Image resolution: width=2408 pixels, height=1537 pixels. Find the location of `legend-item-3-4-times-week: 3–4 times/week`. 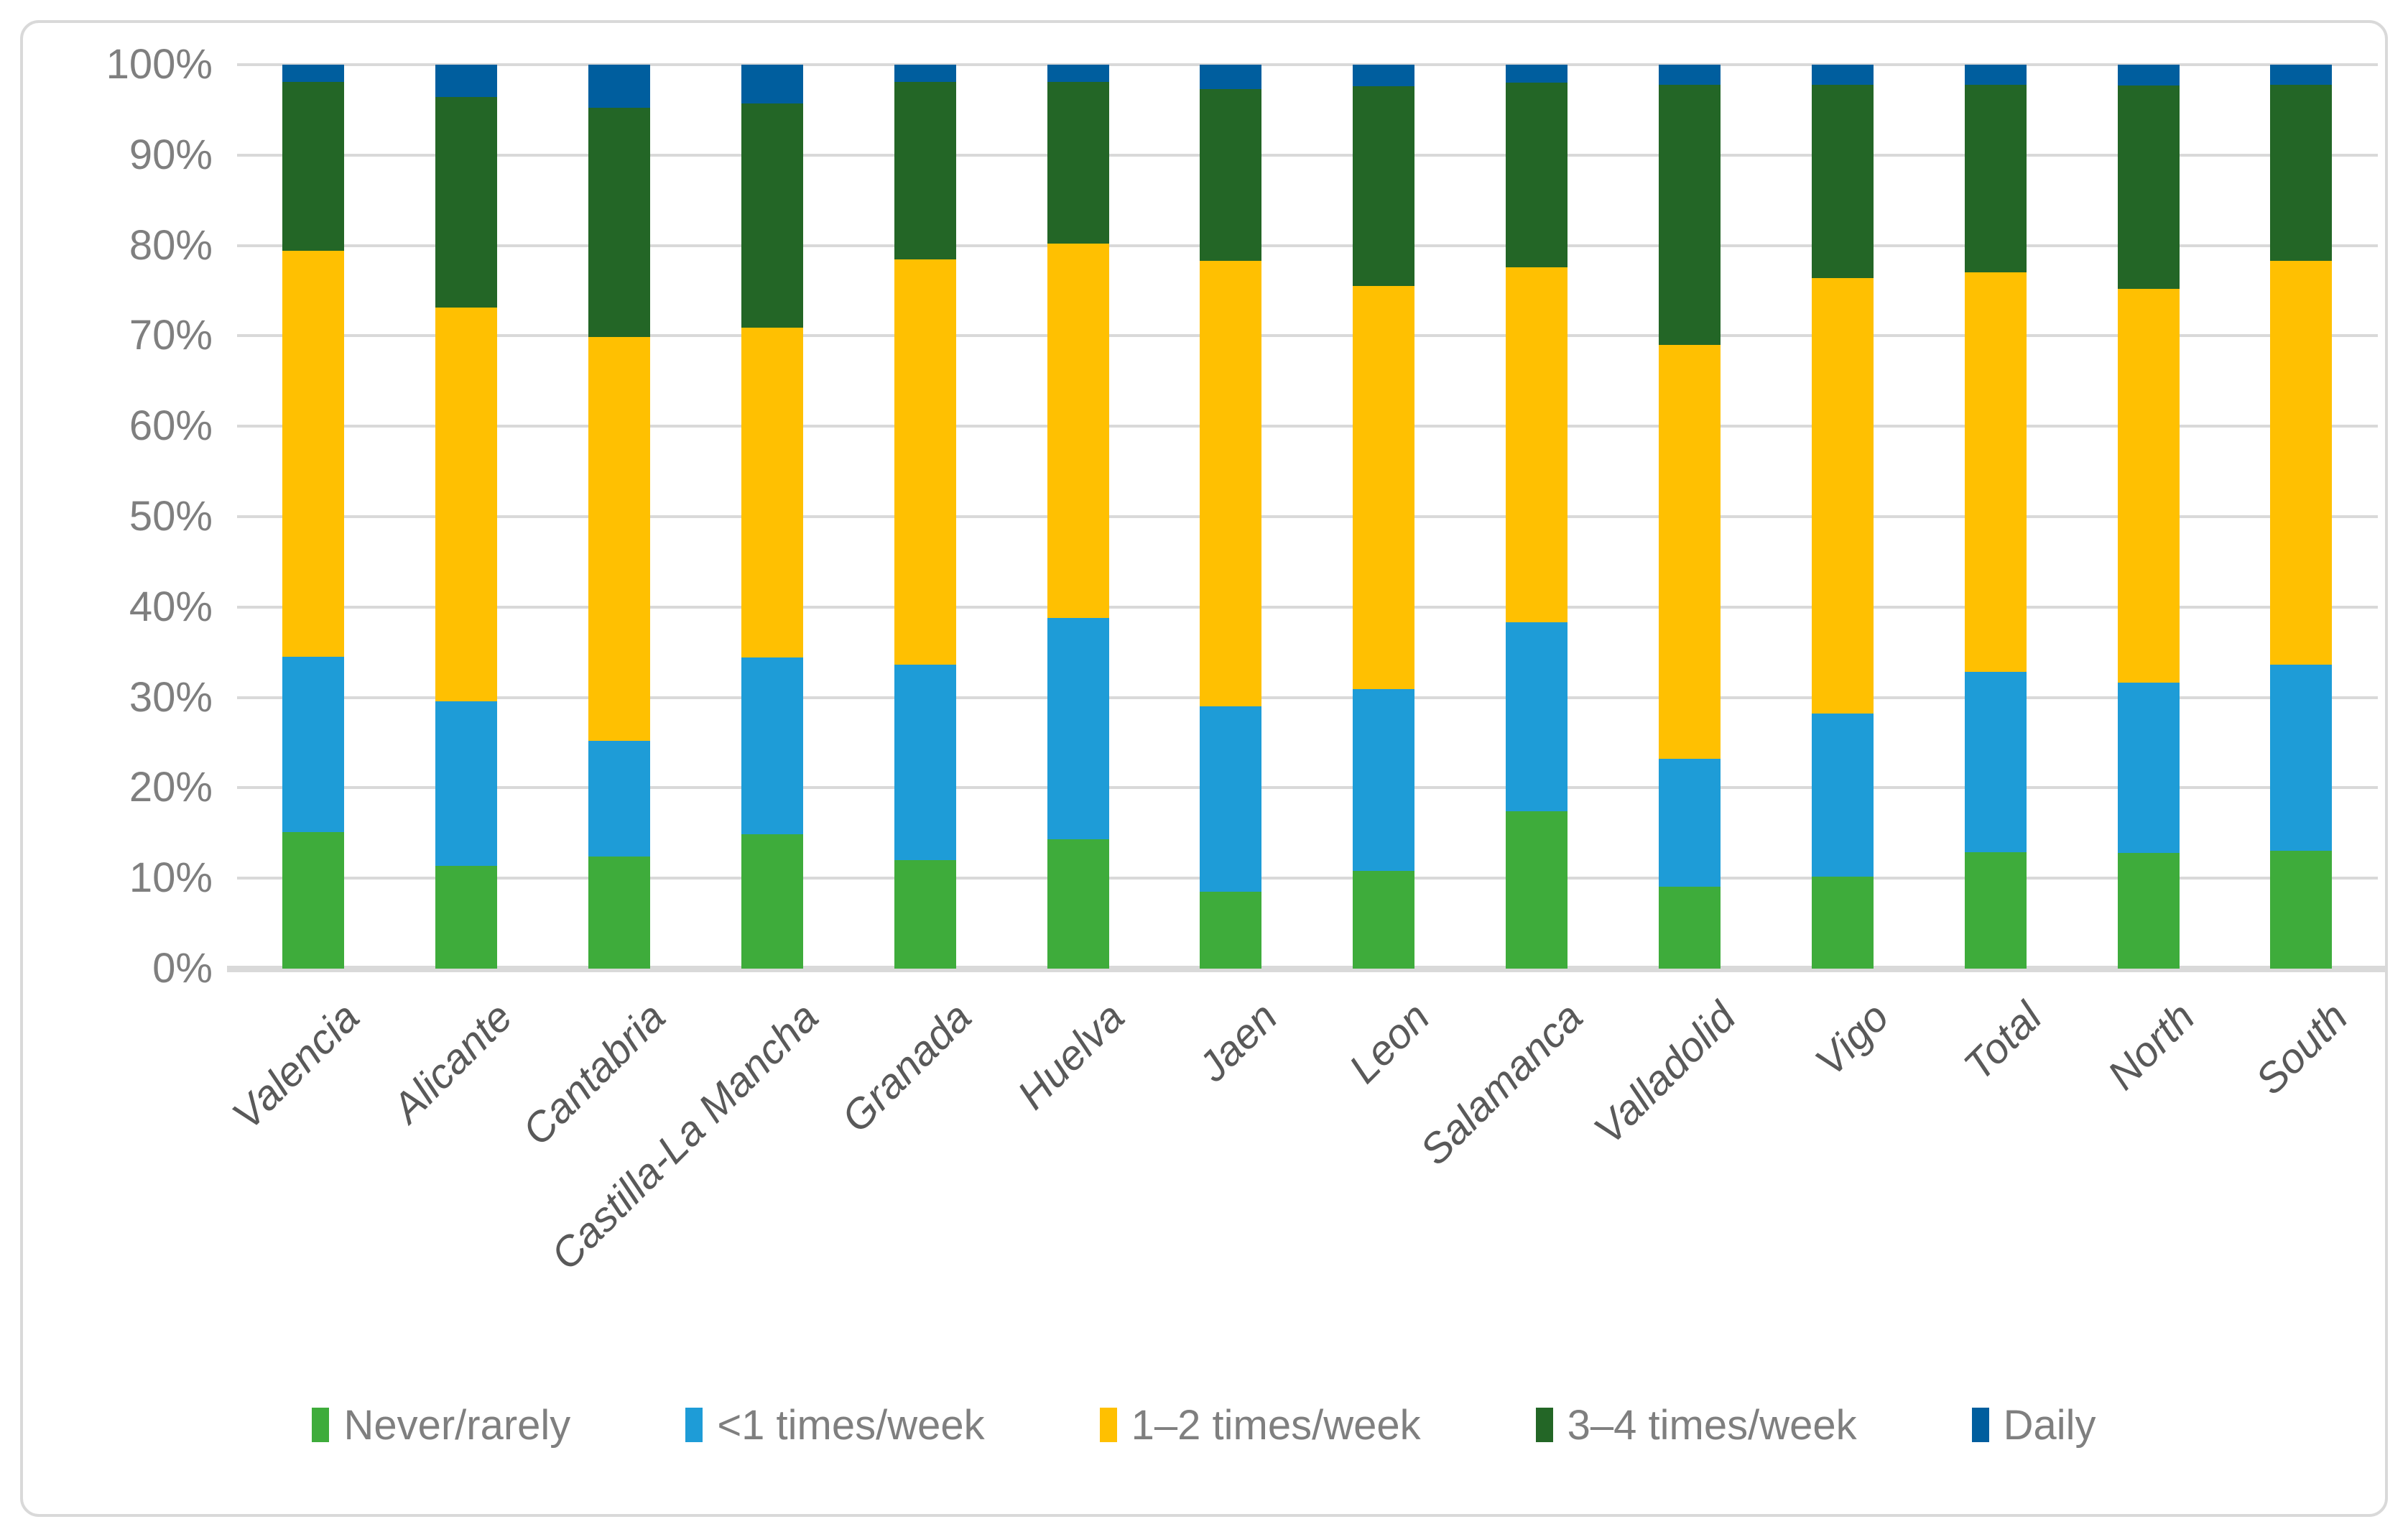

legend-item-3-4-times-week: 3–4 times/week is located at coordinates (1696, 1425).